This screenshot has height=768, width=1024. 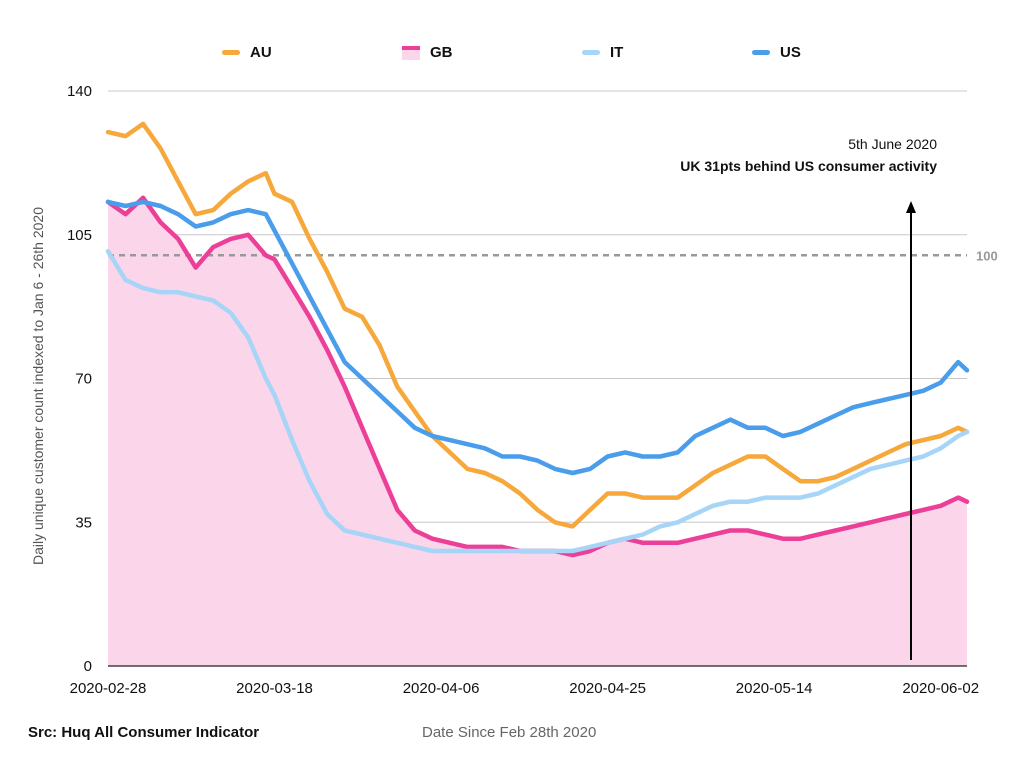 I want to click on y-tick-label: 0, so click(x=88, y=666).